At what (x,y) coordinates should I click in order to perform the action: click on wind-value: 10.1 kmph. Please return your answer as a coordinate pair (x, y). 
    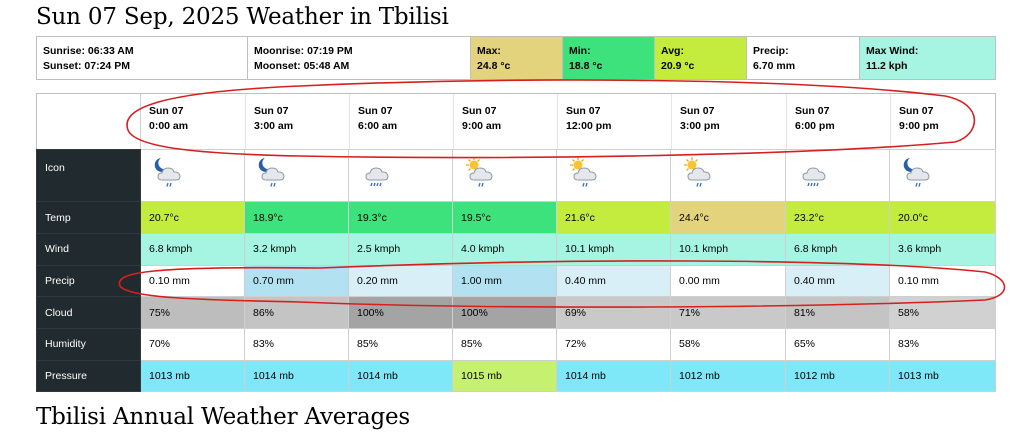
    Looking at the image, I should click on (613, 249).